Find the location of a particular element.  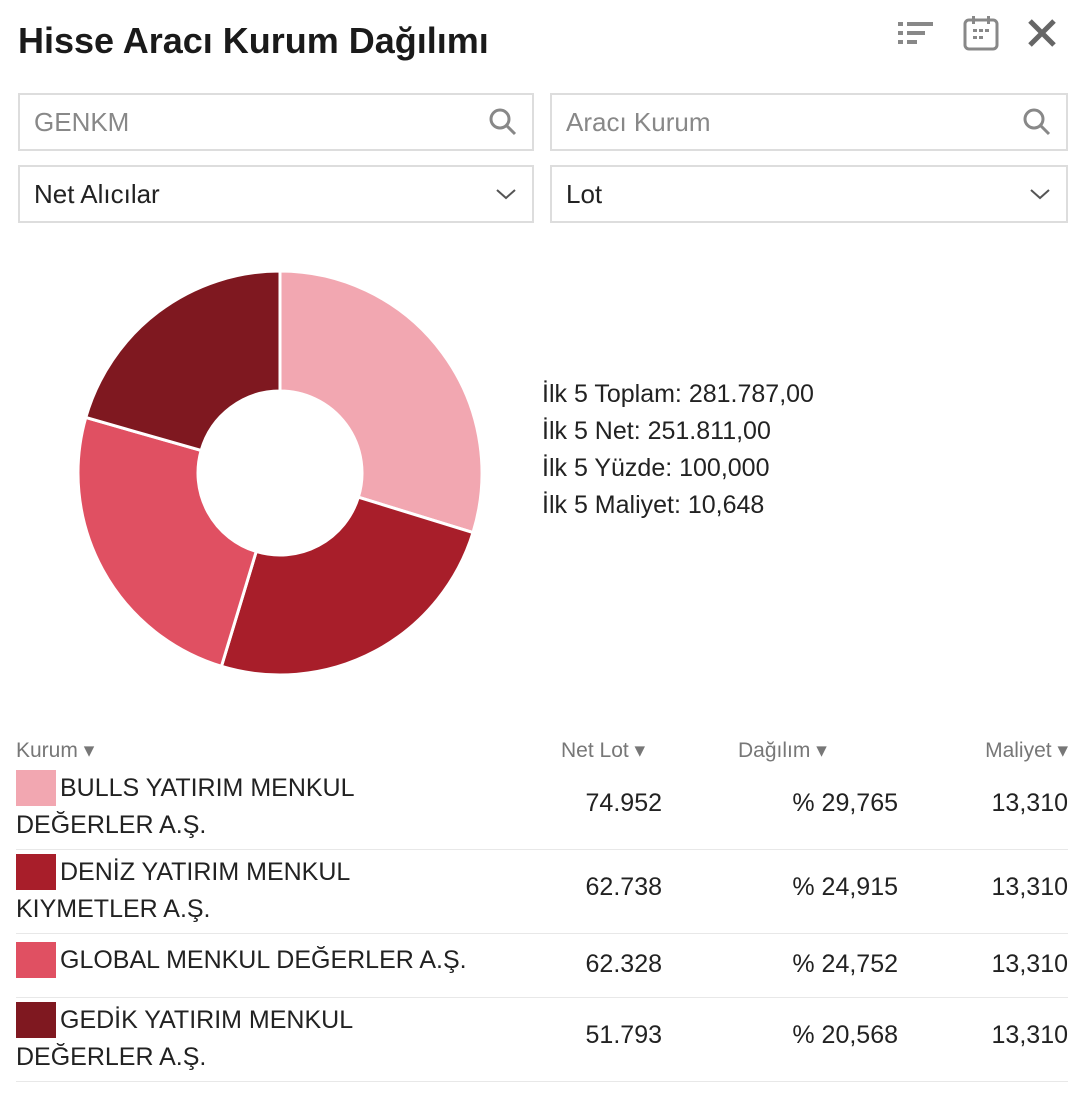

table-header: Kurum ▾ Net Lot ▾ Dağılım ▾ Maliyet ▾ is located at coordinates (542, 752).